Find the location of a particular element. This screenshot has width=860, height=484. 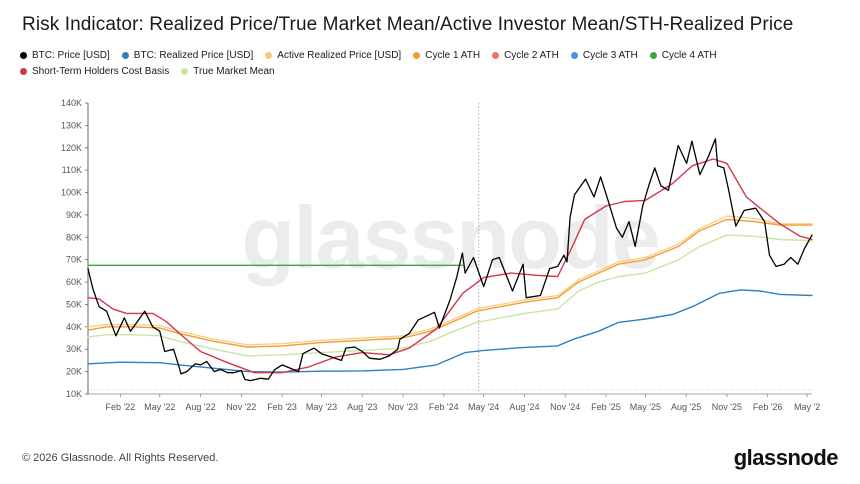

y-tick-label: 110K is located at coordinates (72, 170).